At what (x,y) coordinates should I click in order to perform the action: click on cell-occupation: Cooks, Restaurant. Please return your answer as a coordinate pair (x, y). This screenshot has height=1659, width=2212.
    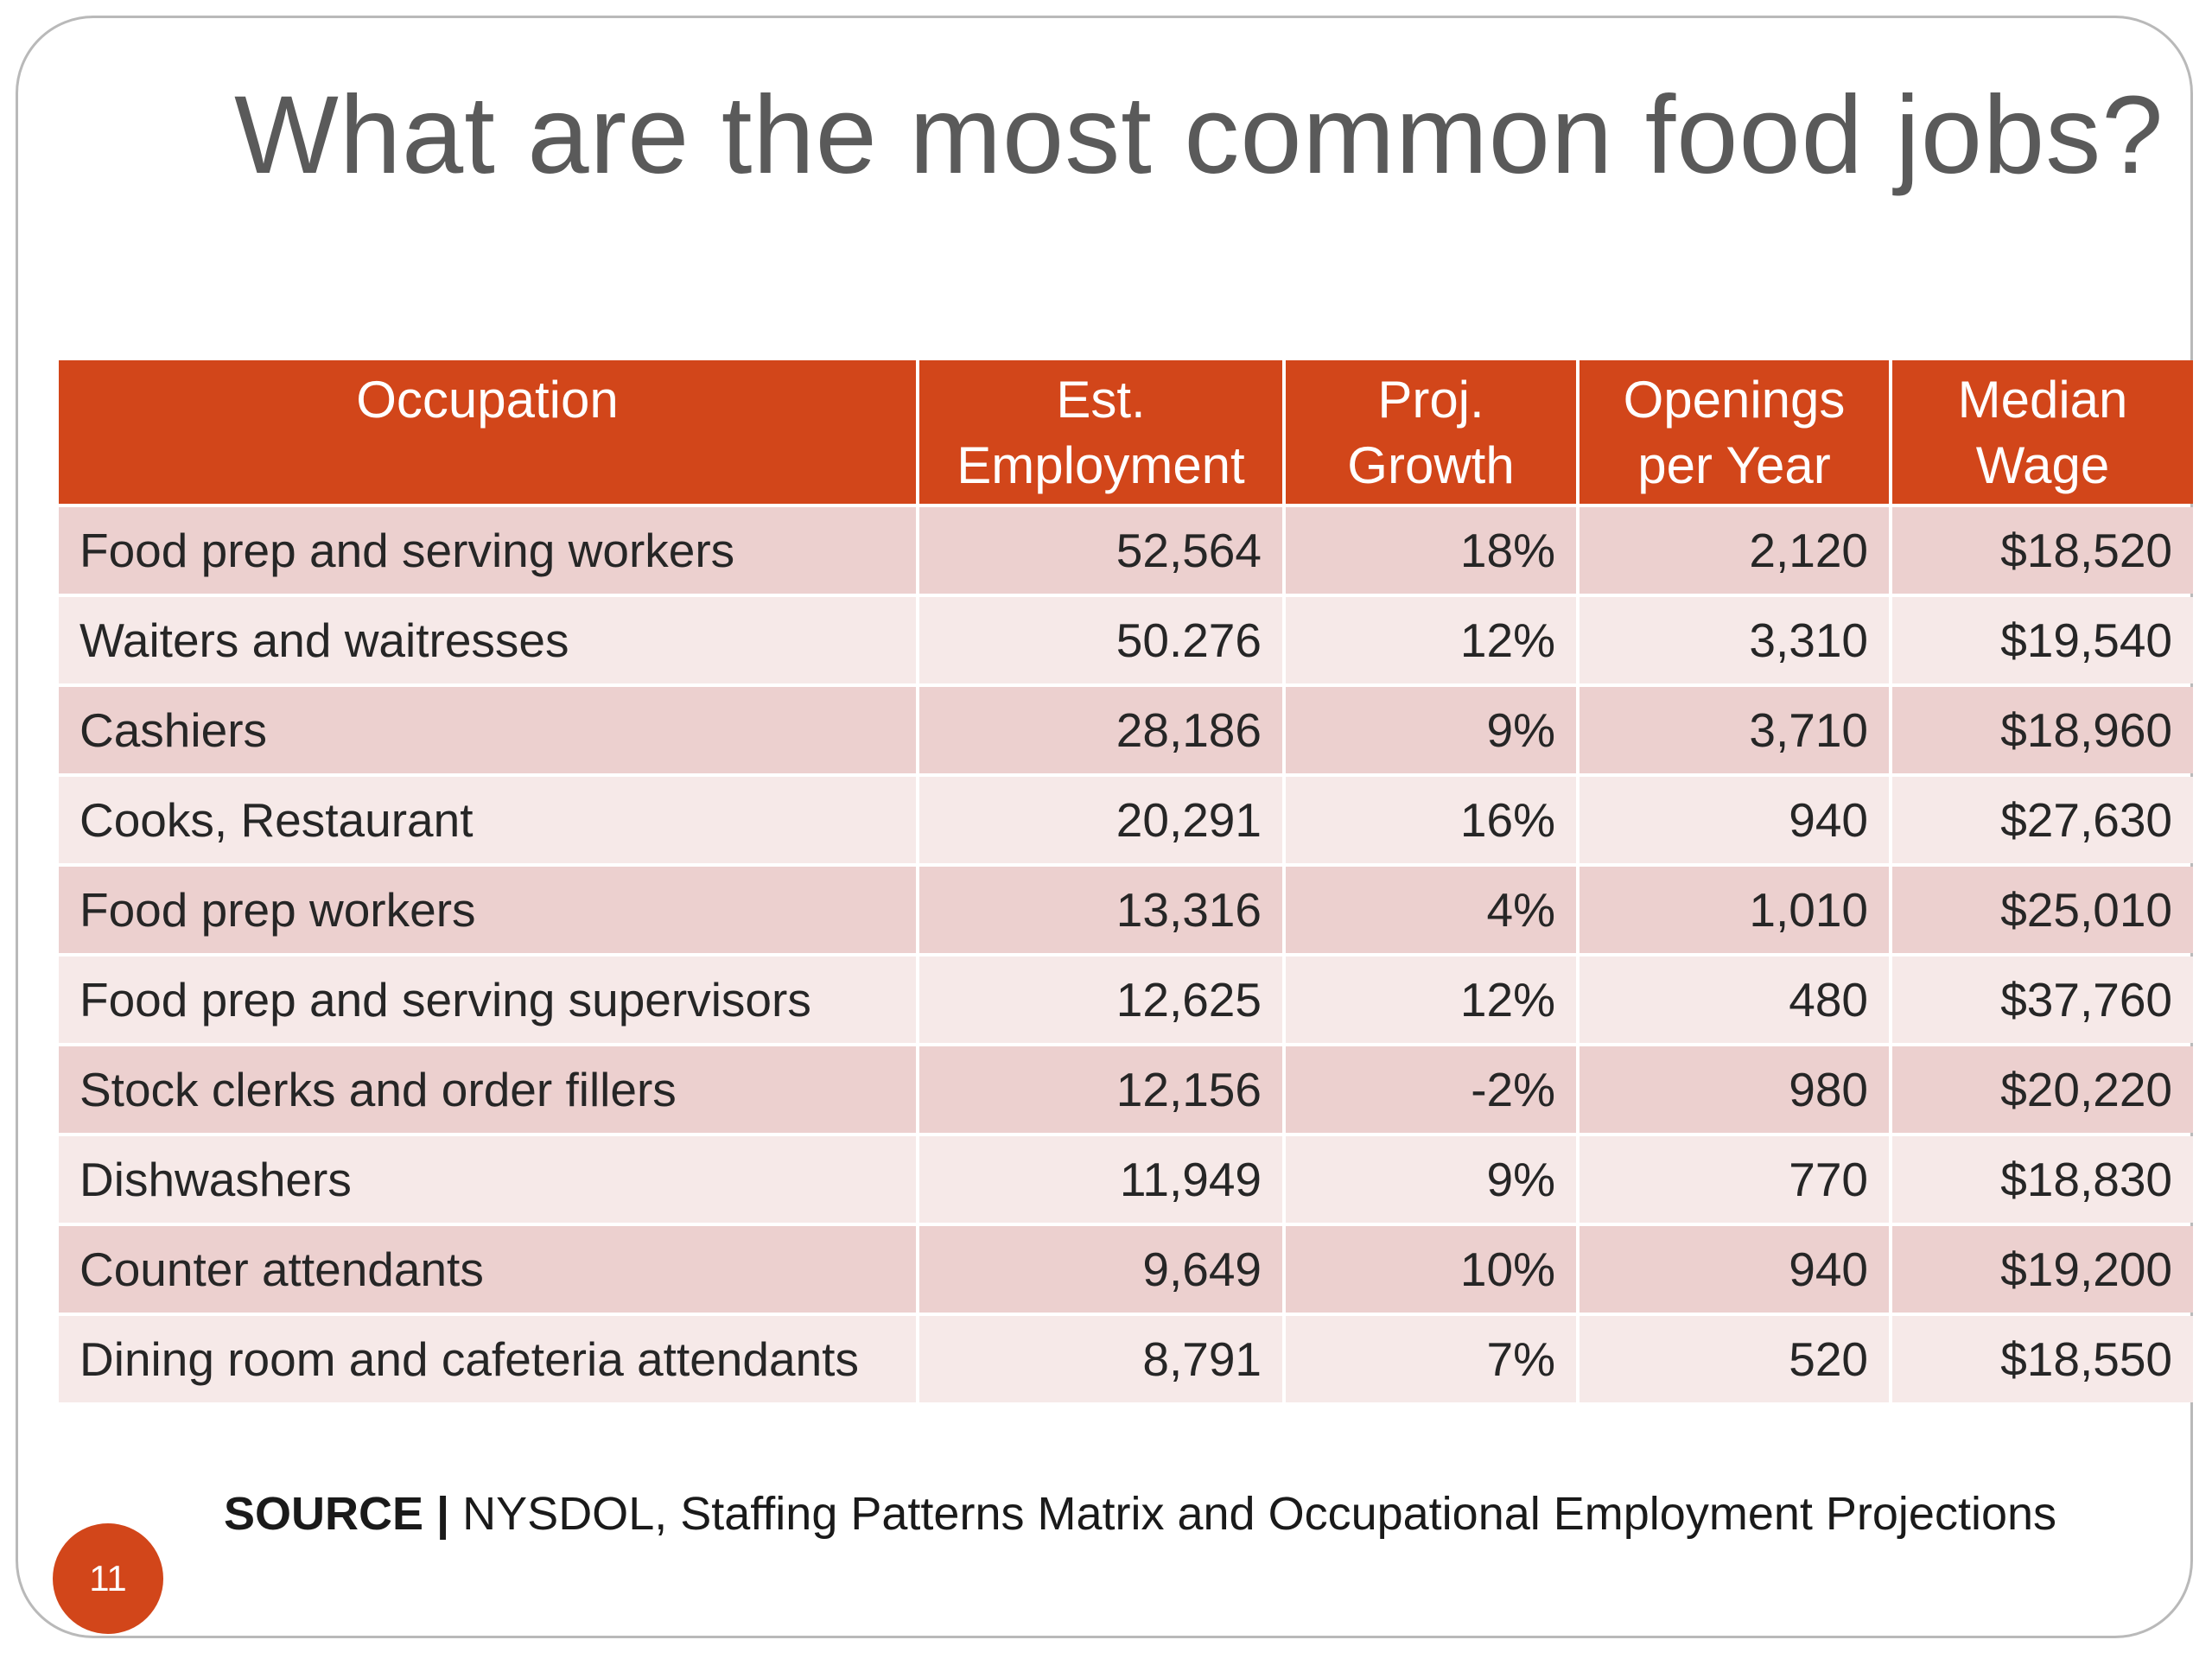
    Looking at the image, I should click on (487, 820).